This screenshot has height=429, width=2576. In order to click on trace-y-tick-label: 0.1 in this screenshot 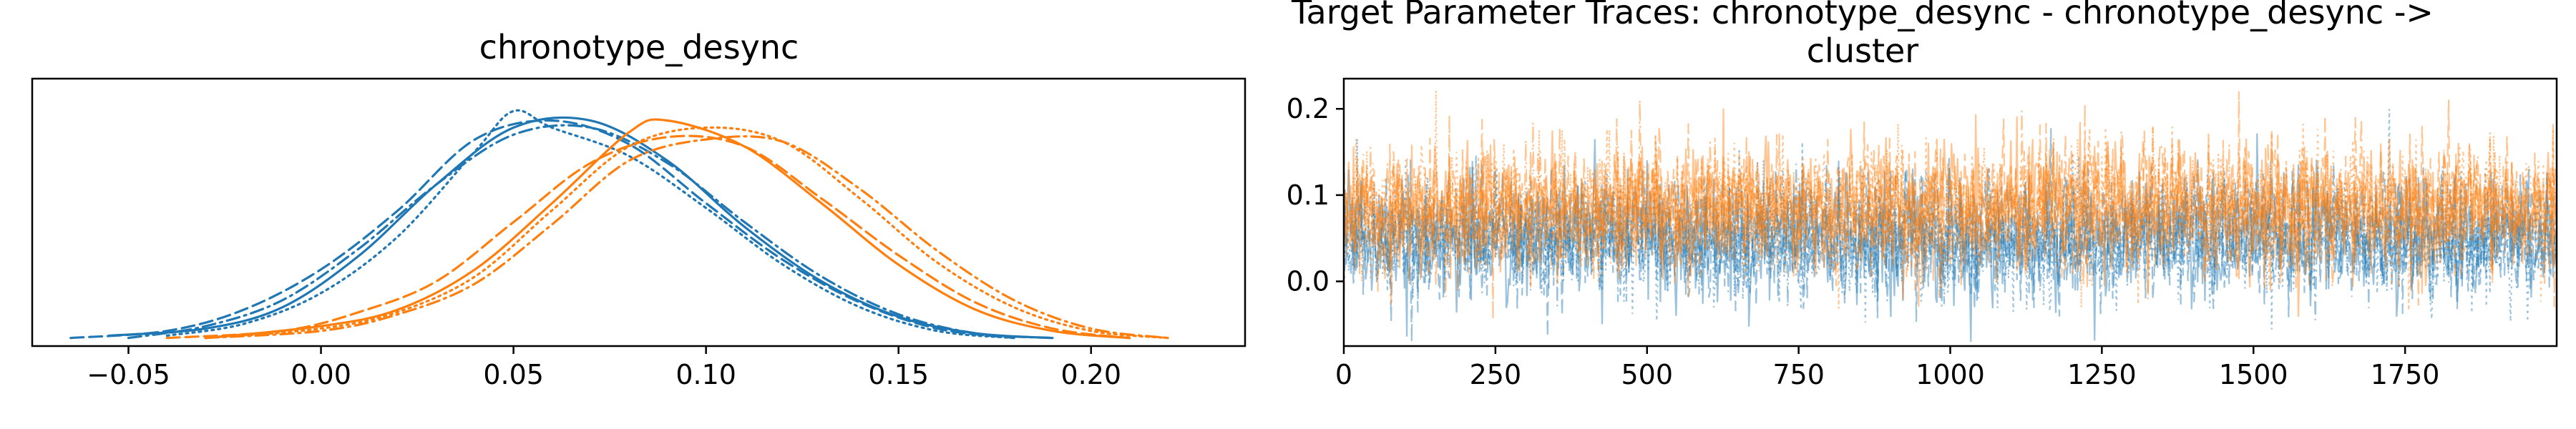, I will do `click(1308, 195)`.